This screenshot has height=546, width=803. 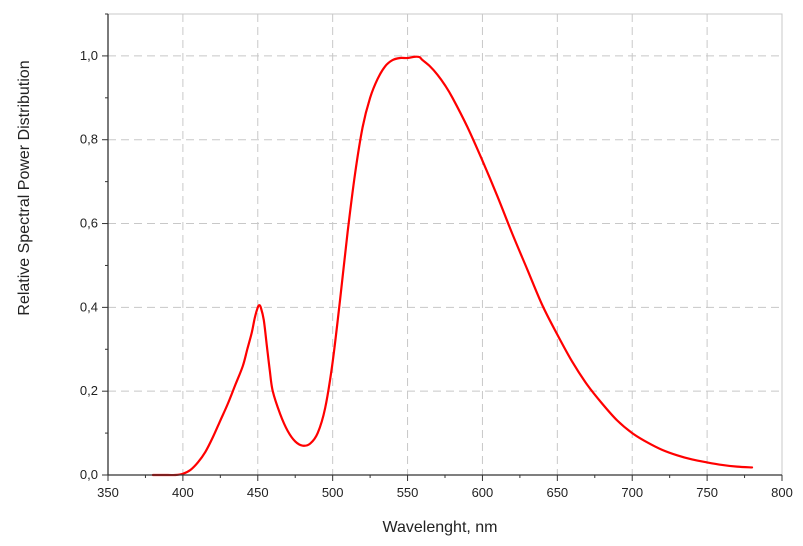 What do you see at coordinates (258, 492) in the screenshot?
I see `x-tick-label: 450` at bounding box center [258, 492].